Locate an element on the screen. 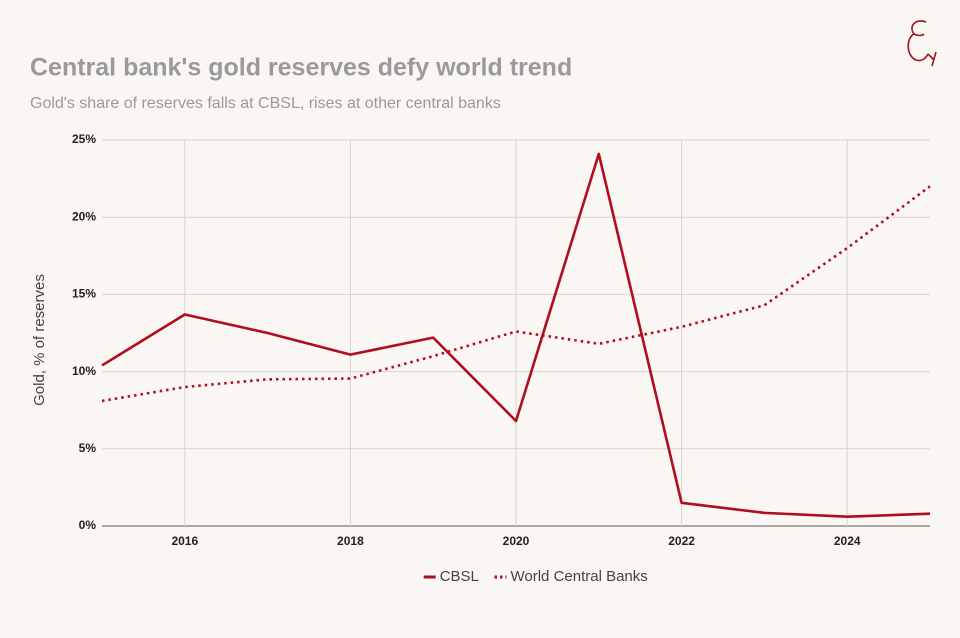 The height and width of the screenshot is (638, 960). x-tick-label: 2024 is located at coordinates (847, 541).